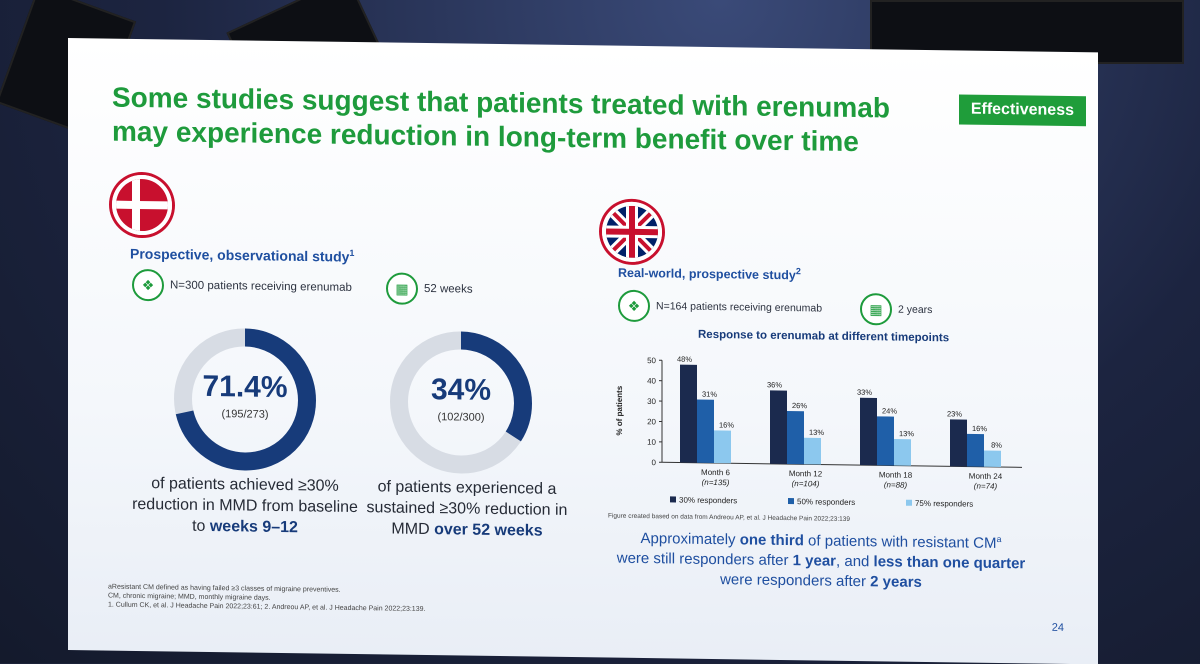 Image resolution: width=1200 pixels, height=664 pixels. I want to click on donut-2-value: 34%, so click(461, 390).